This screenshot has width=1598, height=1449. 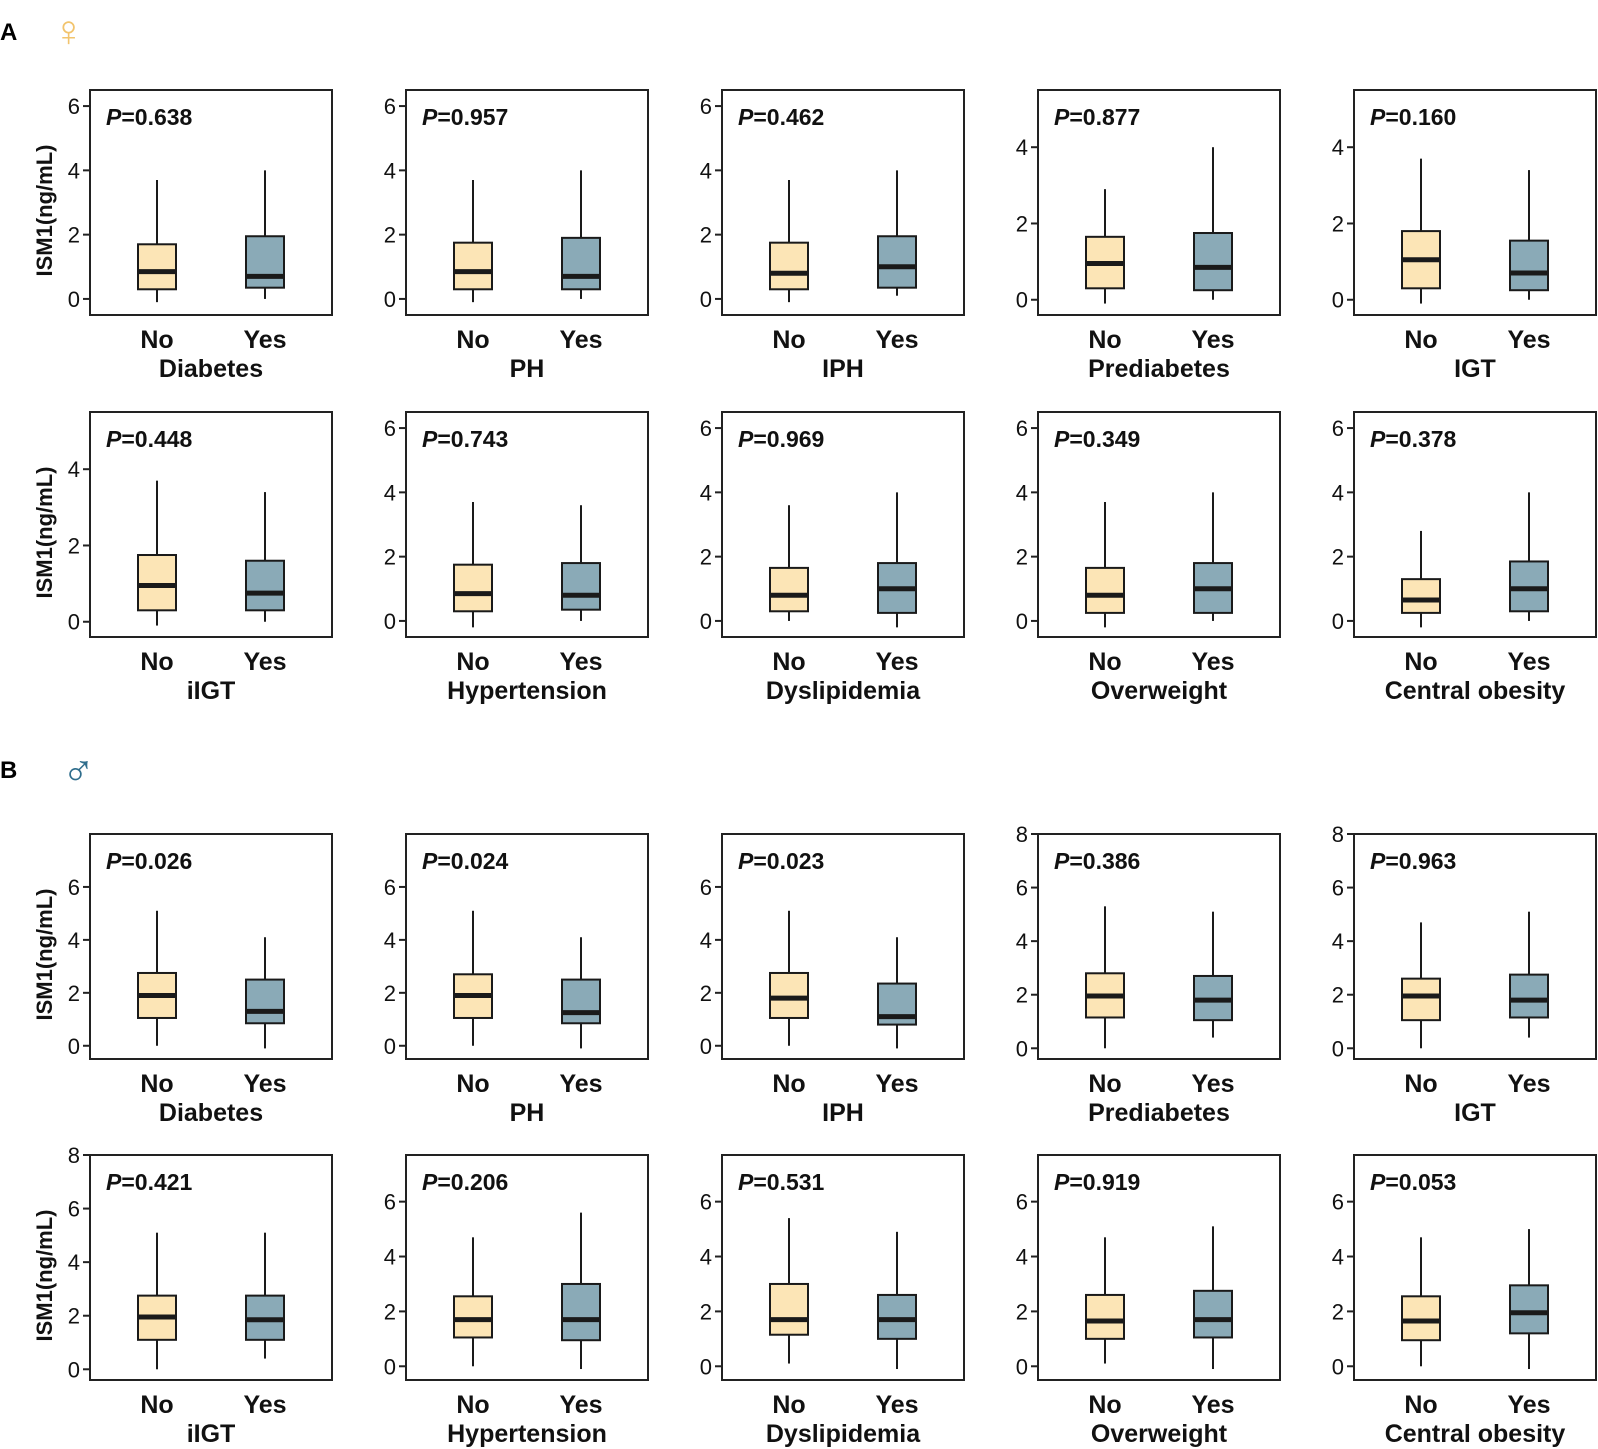 I want to click on p-number: =0.421, so click(x=156, y=1182).